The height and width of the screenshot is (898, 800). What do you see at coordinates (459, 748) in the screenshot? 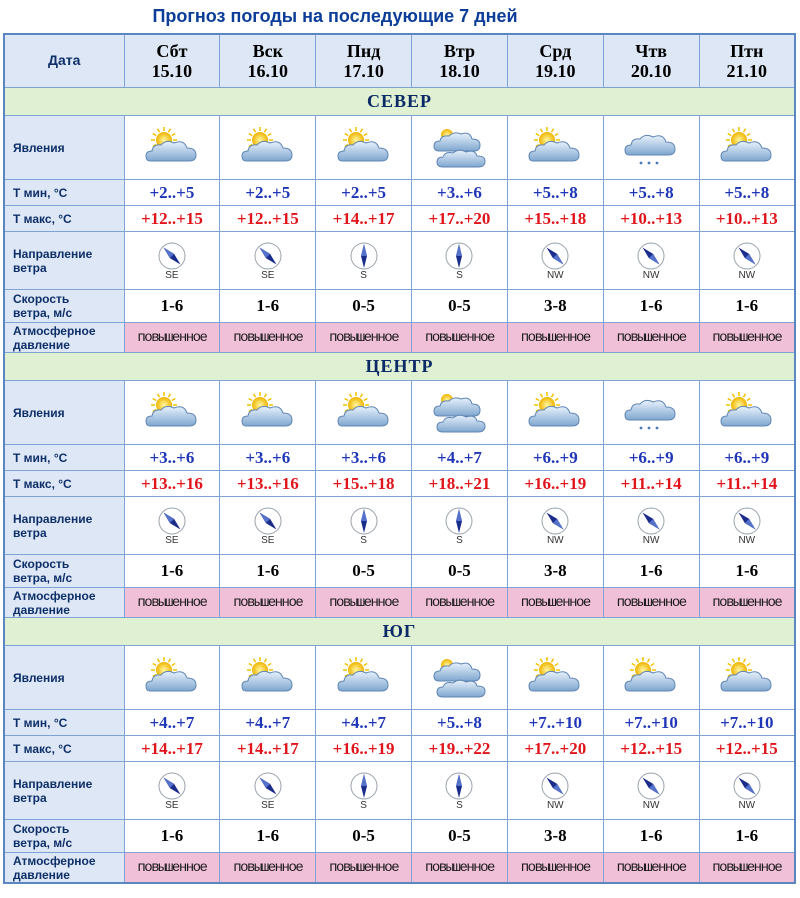
I see `tmax-value: +19..+22` at bounding box center [459, 748].